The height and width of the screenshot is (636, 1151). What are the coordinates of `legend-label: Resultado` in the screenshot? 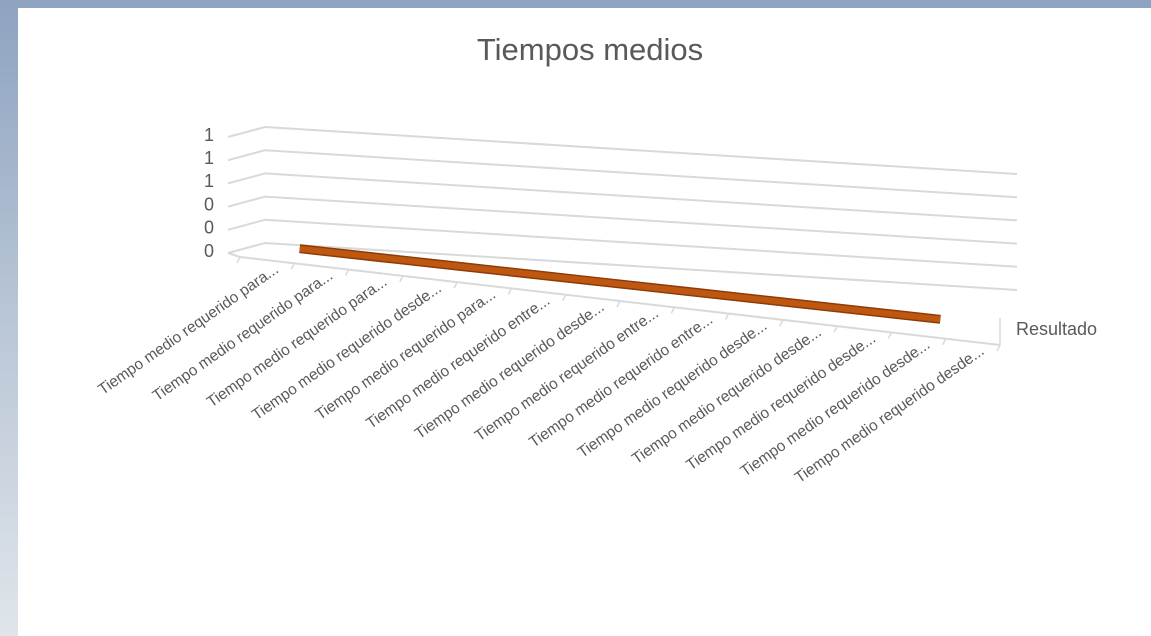 It's located at (1056, 329).